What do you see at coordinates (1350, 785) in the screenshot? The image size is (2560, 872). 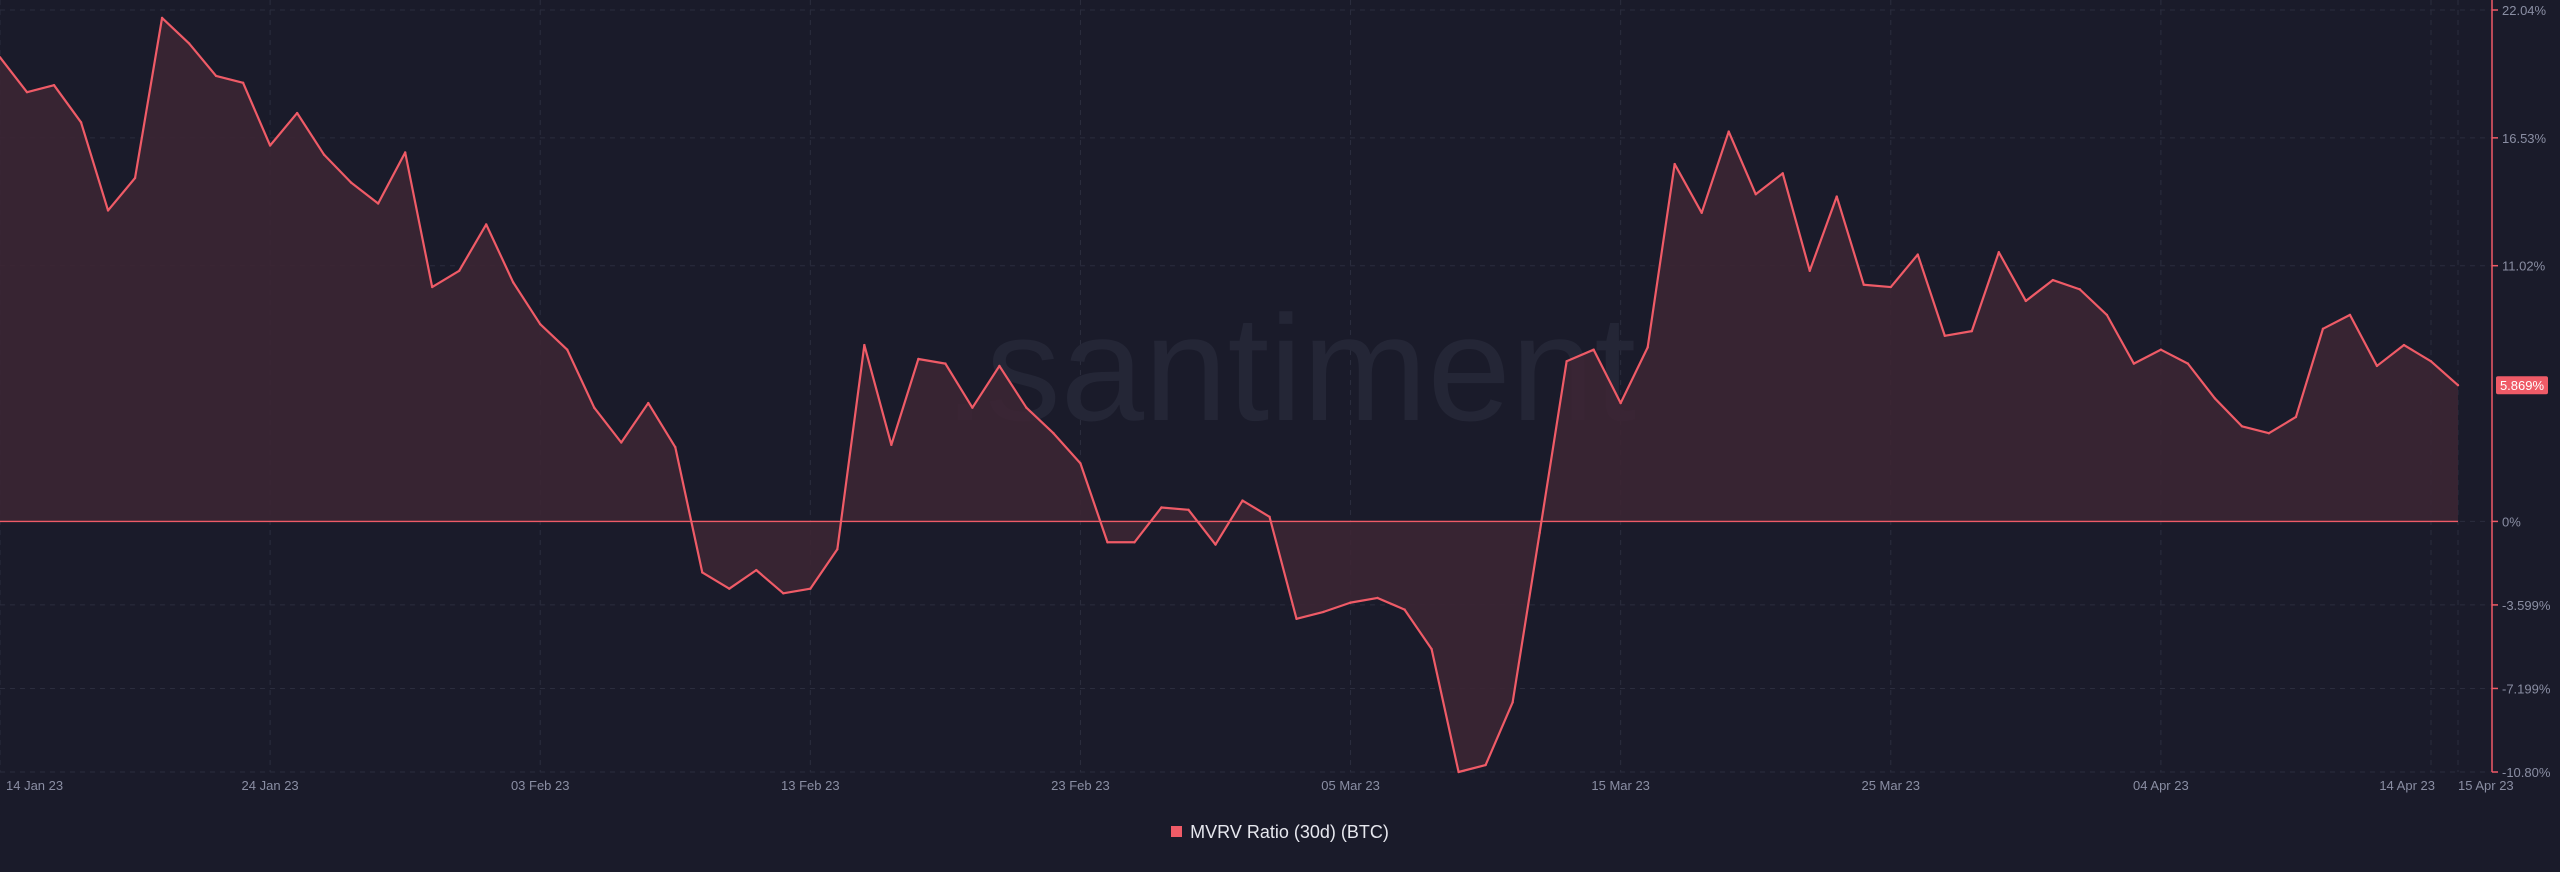 I see `x-tick-label: 05 Mar 23` at bounding box center [1350, 785].